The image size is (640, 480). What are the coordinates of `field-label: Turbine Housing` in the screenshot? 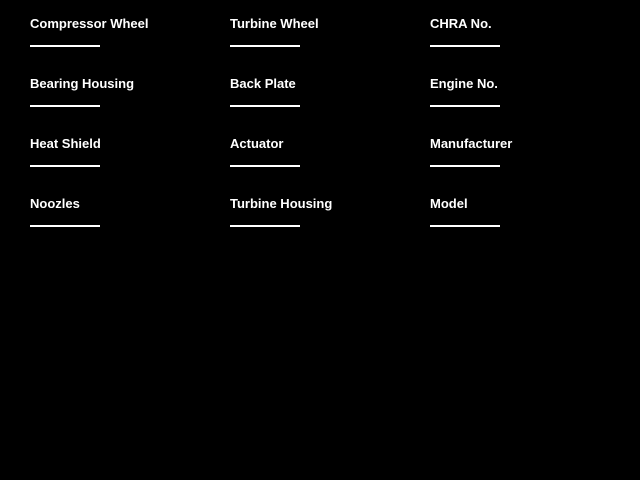 It's located at (281, 203).